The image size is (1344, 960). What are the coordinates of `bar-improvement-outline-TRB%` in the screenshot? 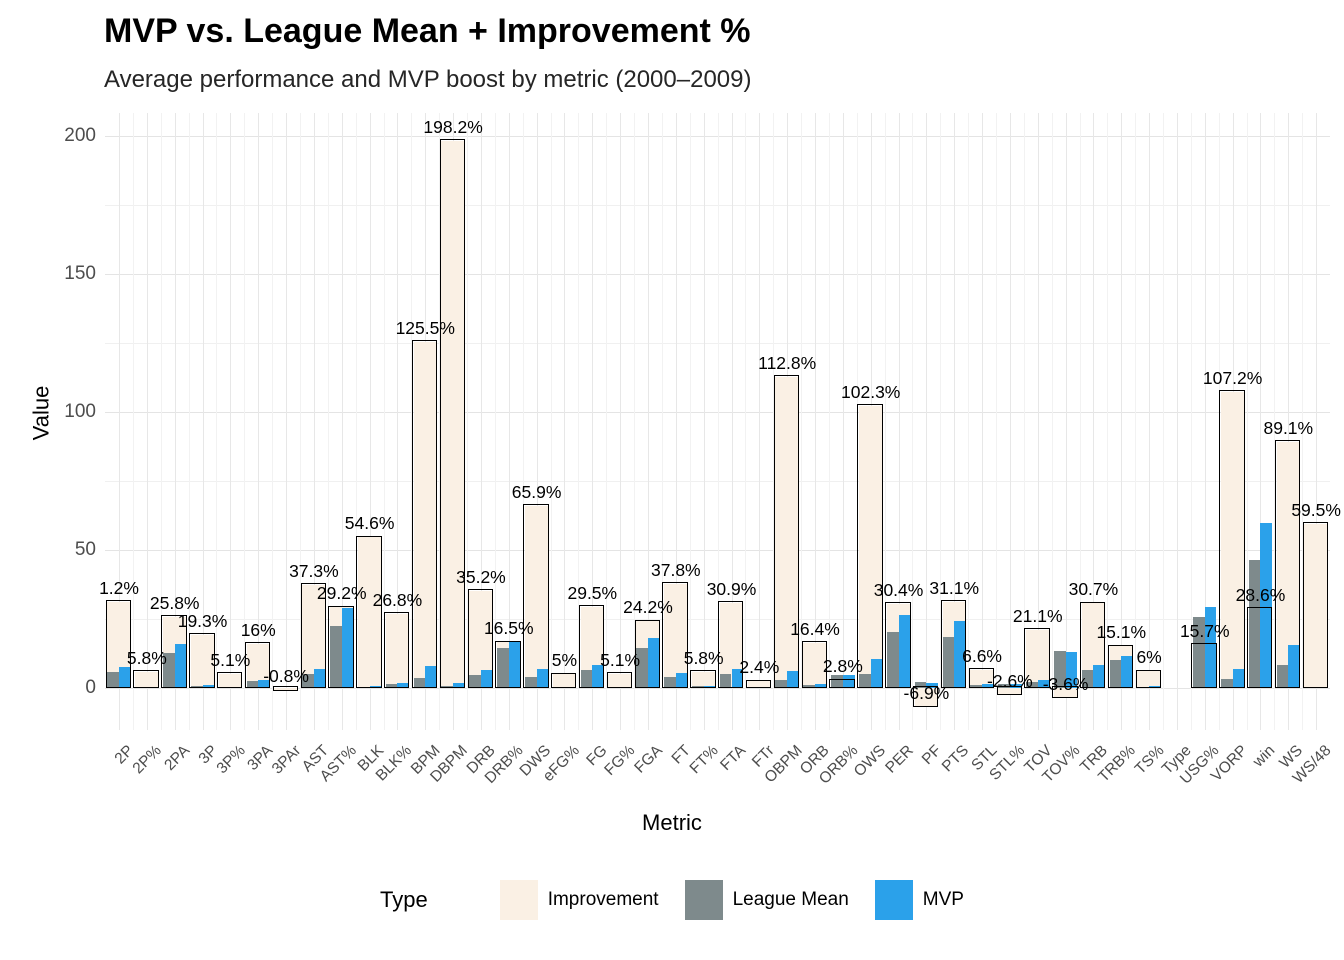 It's located at (1120, 666).